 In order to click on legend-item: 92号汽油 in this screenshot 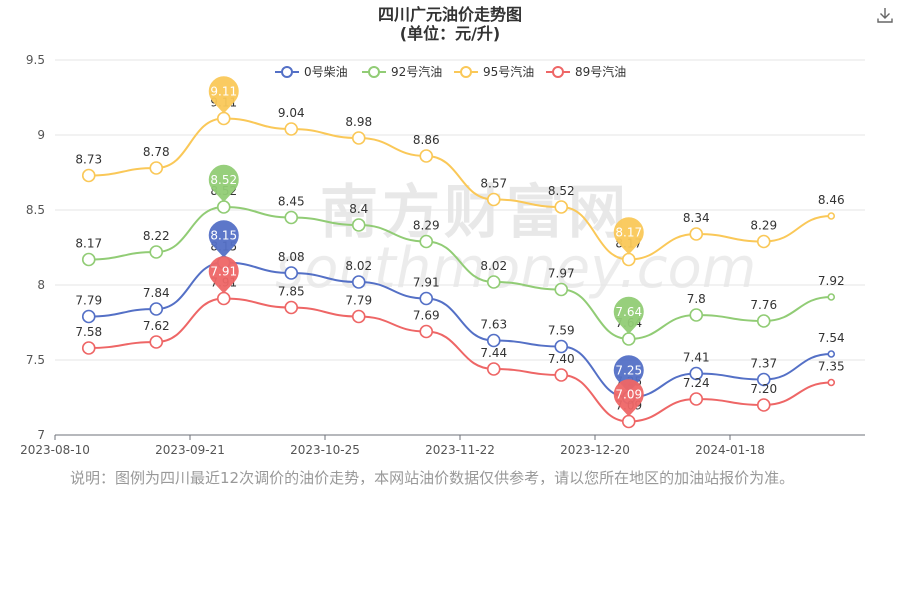, I will do `click(402, 71)`.